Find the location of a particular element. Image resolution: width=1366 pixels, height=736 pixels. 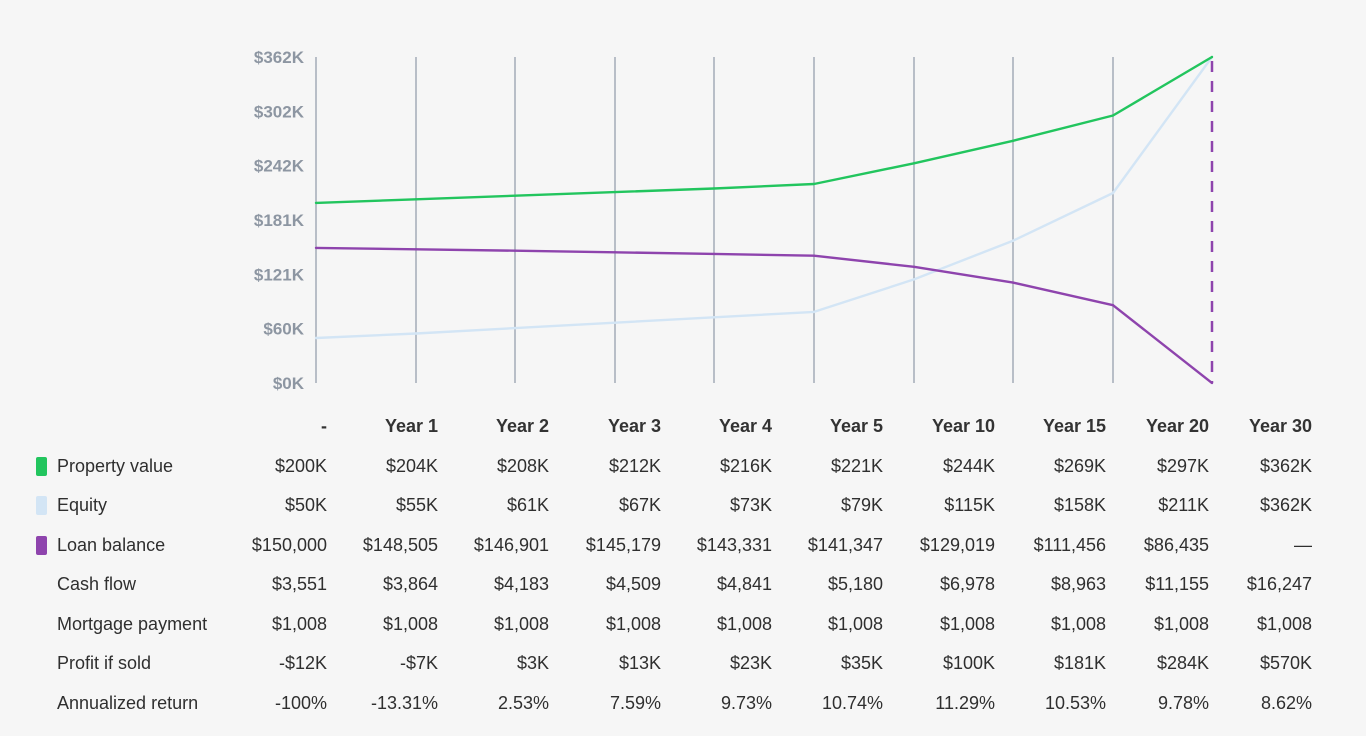

column-header: Year 15 is located at coordinates (1074, 426).